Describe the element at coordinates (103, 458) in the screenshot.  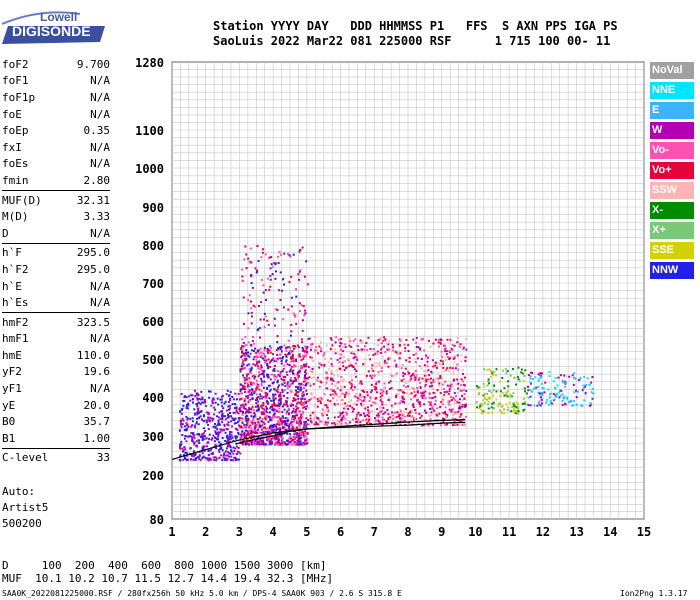
I see `param-value: 33` at that location.